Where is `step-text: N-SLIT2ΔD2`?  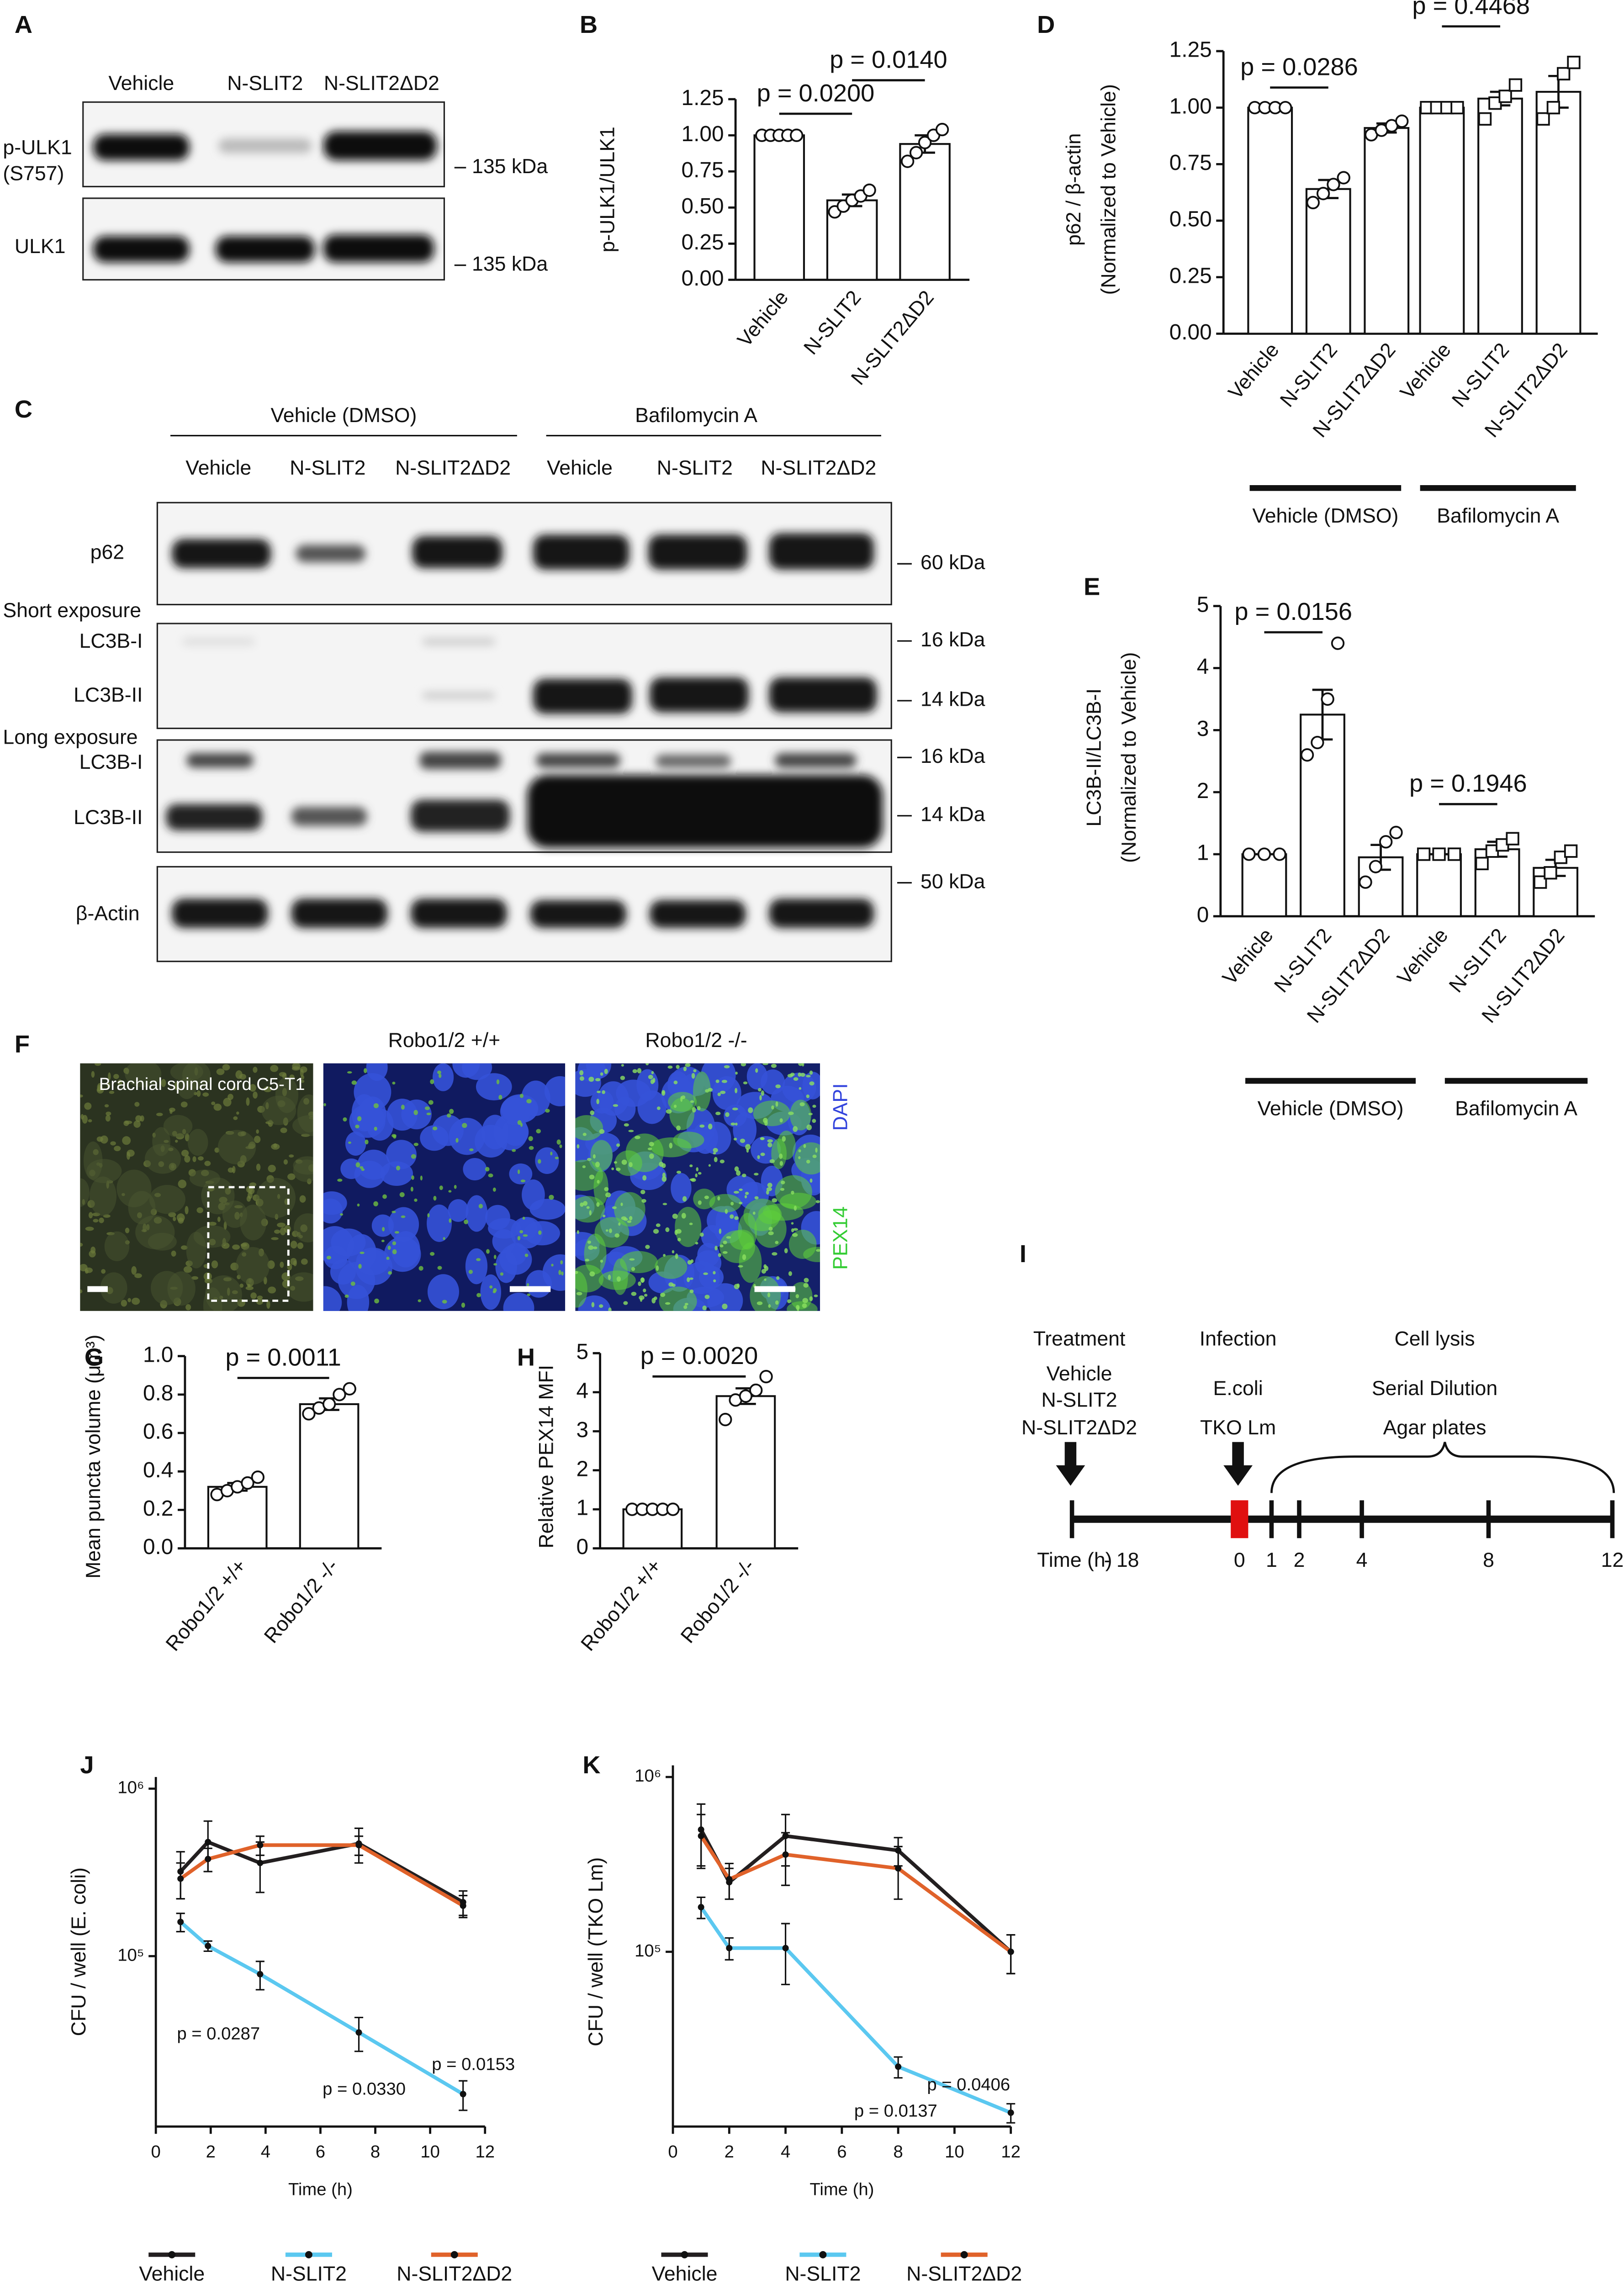
step-text: N-SLIT2ΔD2 is located at coordinates (1079, 1428).